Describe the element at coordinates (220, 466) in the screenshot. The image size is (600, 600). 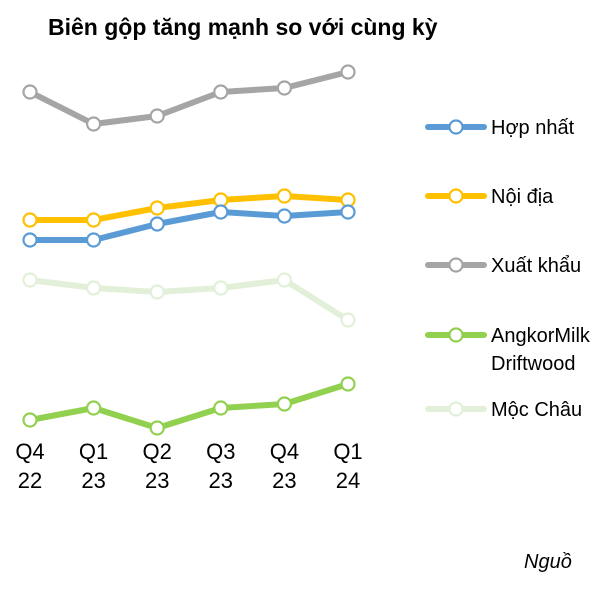
I see `x-tick-label-3: Q3 23` at that location.